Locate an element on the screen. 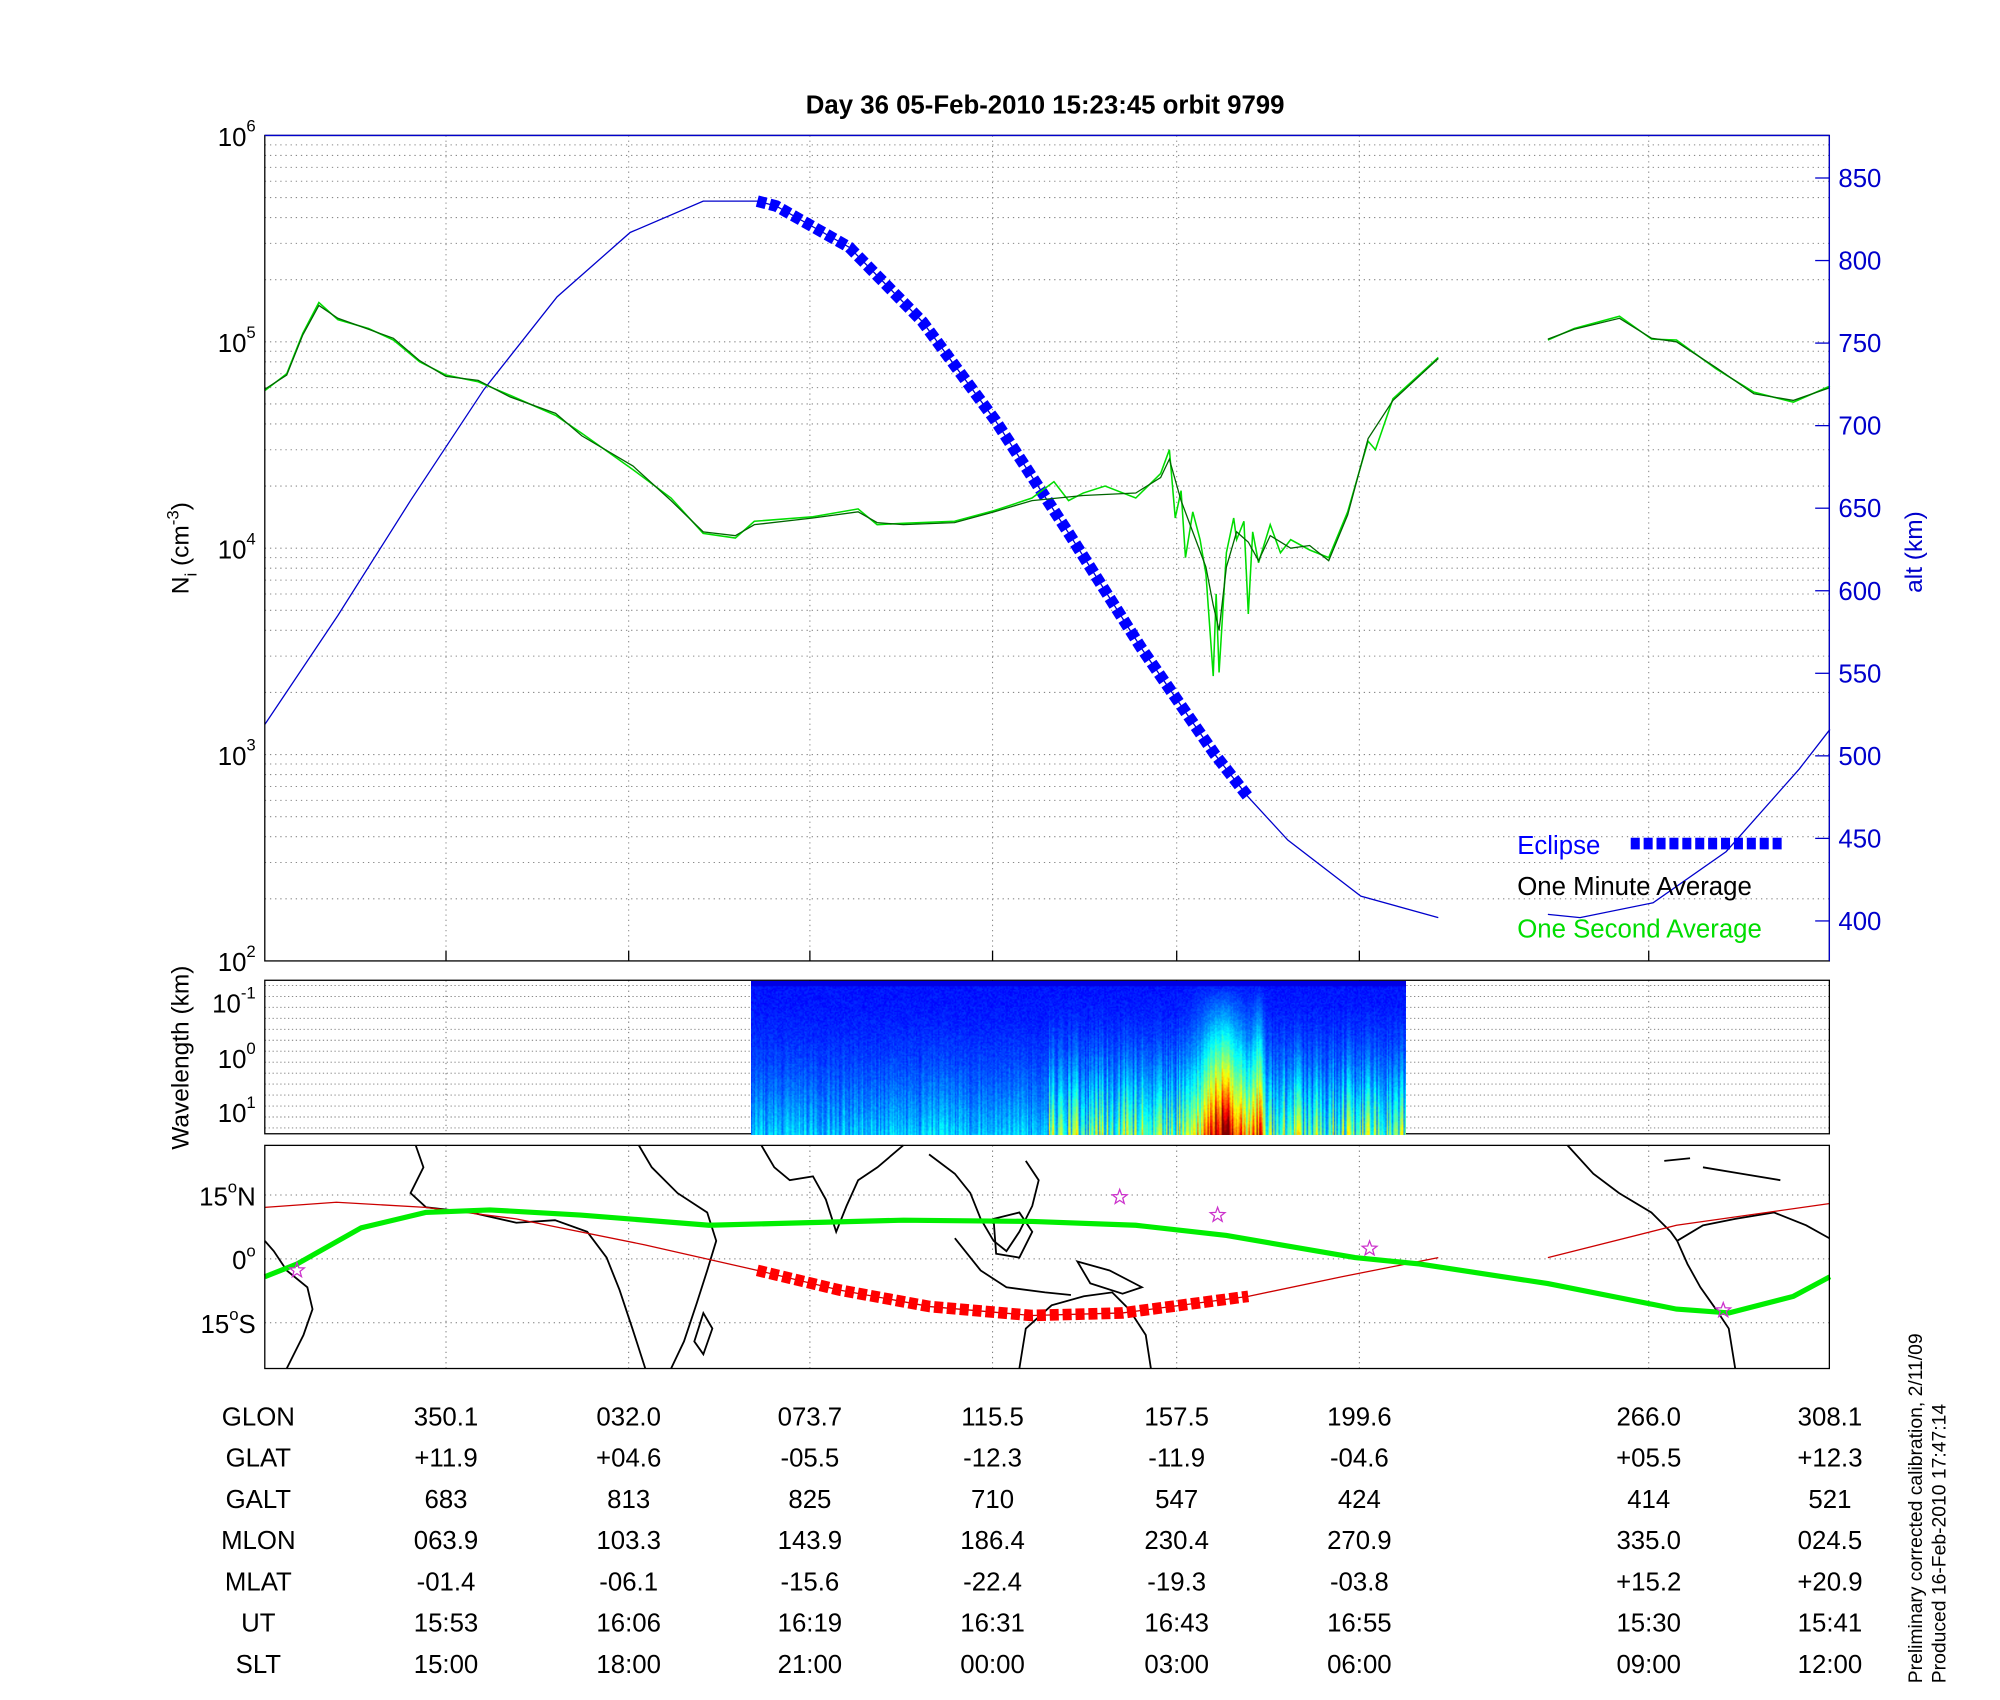 The height and width of the screenshot is (1700, 2000). table-cell: 06:00 is located at coordinates (1359, 1665).